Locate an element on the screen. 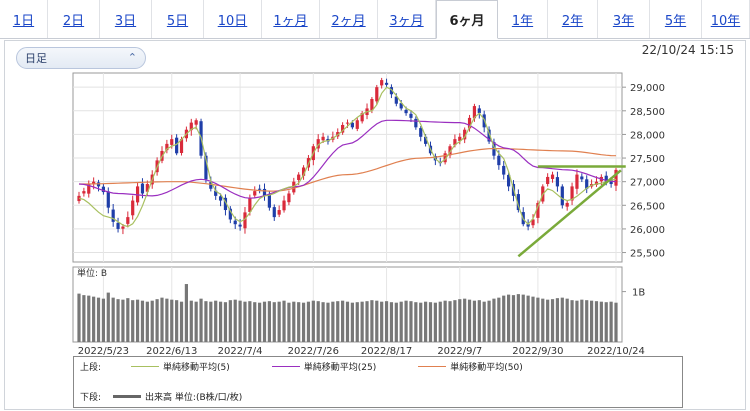  y-tick-label: 27,500 is located at coordinates (647, 159).